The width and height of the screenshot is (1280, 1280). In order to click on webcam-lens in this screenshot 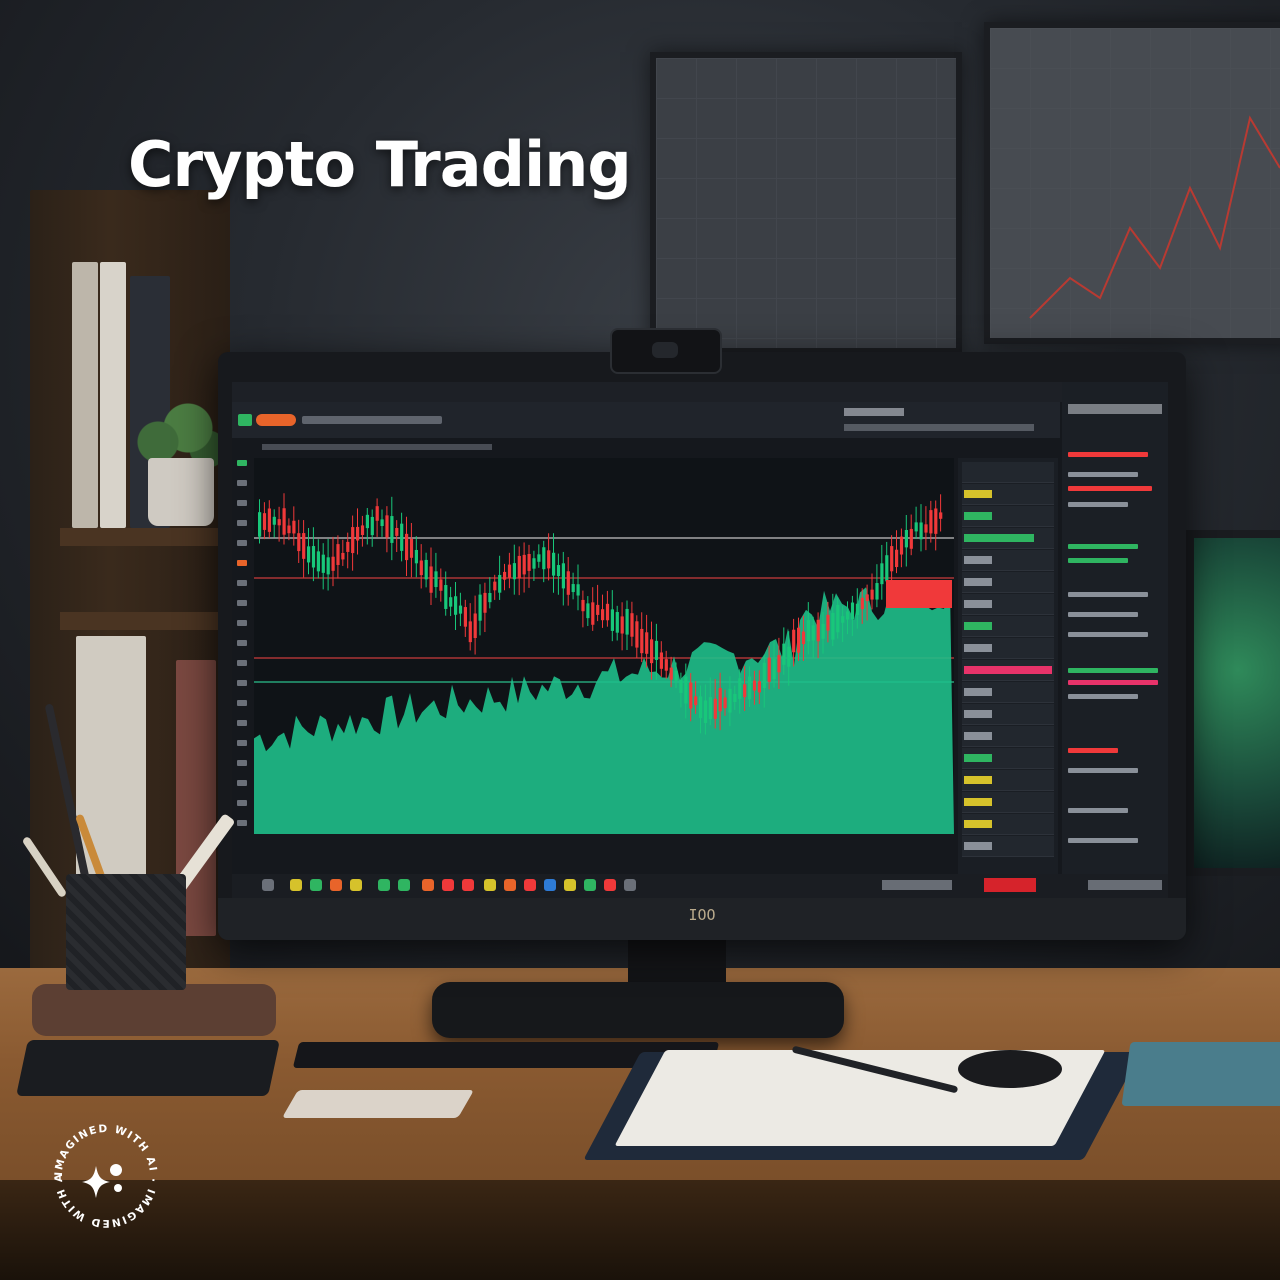, I will do `click(665, 350)`.